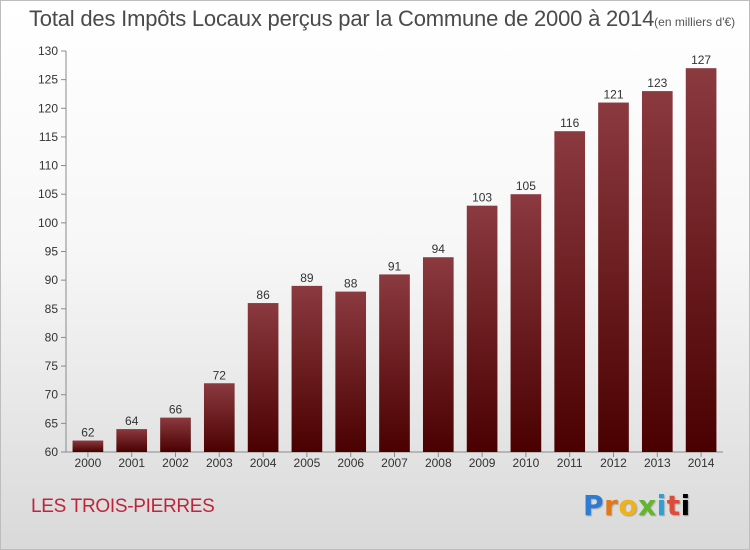 Image resolution: width=750 pixels, height=550 pixels. What do you see at coordinates (52, 452) in the screenshot?
I see `y-tick-label: 60` at bounding box center [52, 452].